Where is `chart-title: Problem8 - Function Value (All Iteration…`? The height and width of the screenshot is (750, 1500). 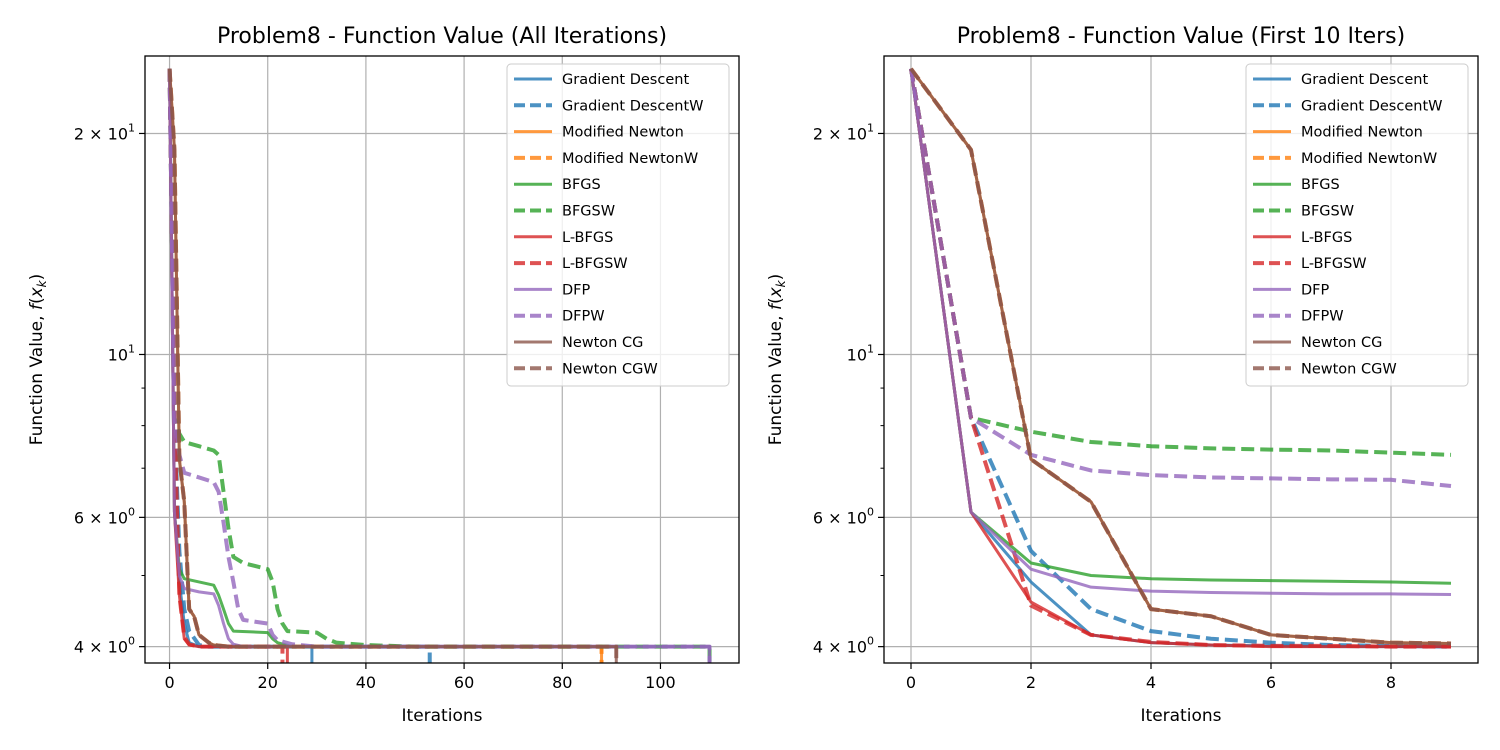
chart-title: Problem8 - Function Value (All Iteration… is located at coordinates (442, 36).